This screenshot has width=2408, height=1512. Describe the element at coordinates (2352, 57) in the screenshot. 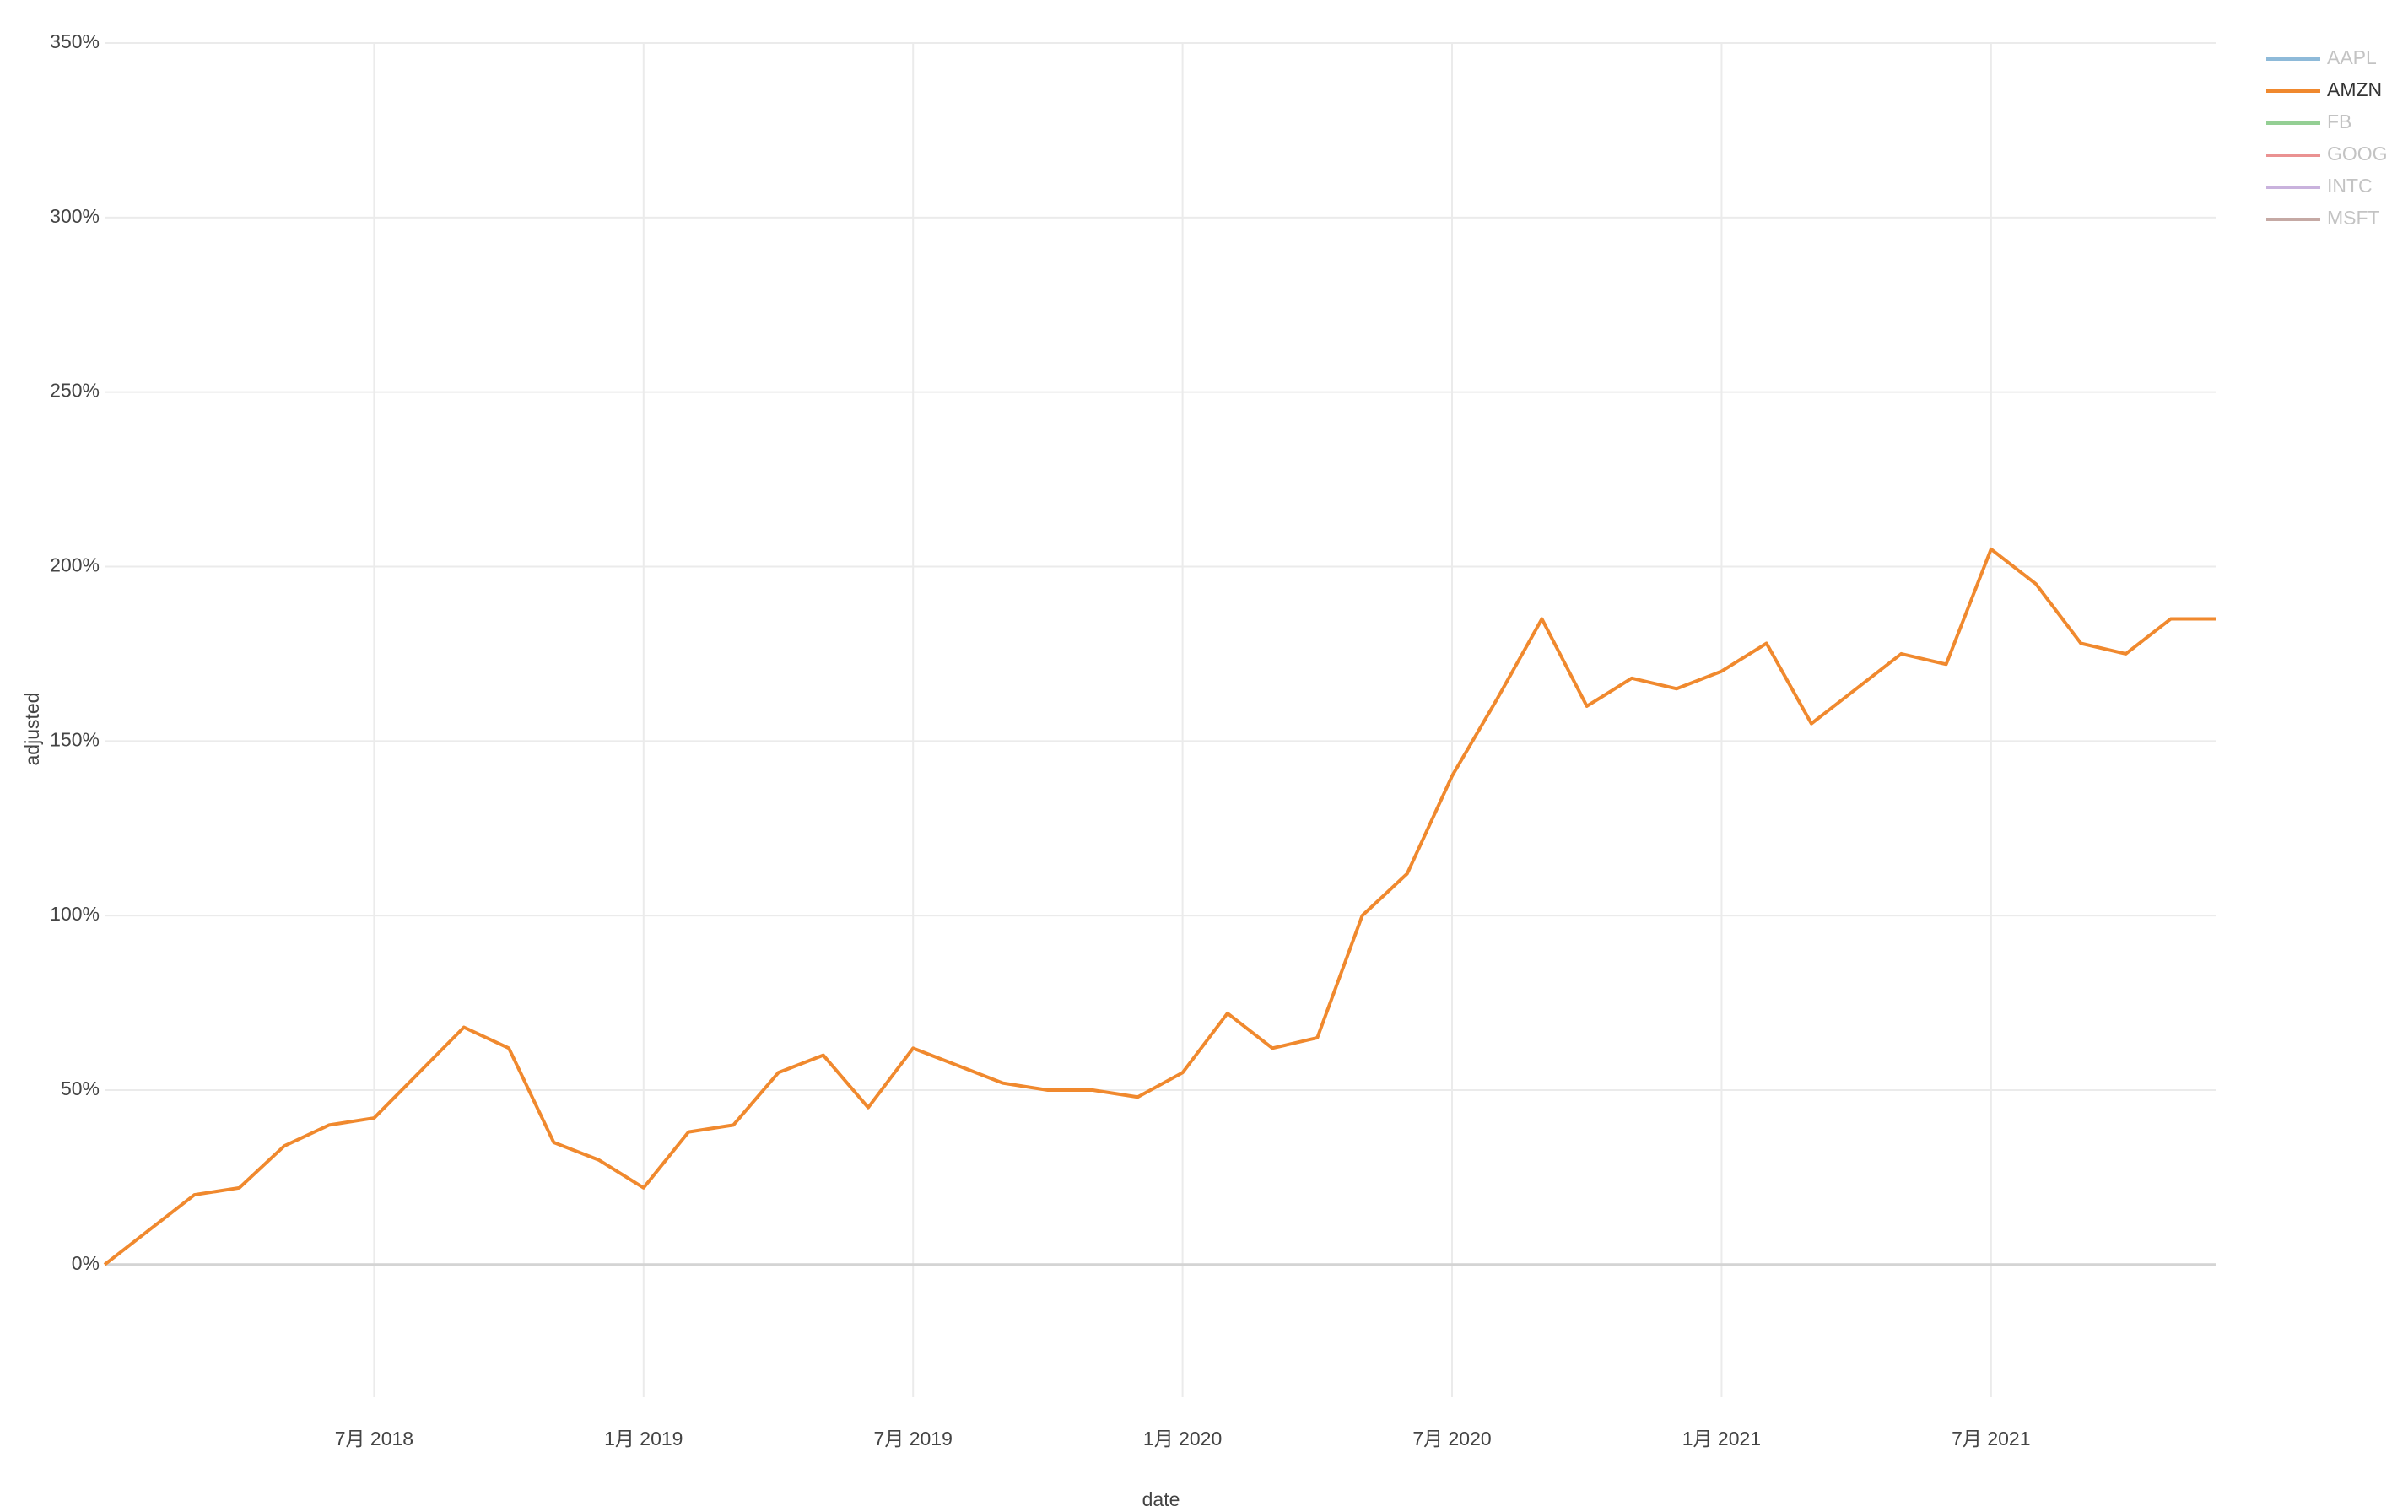

I see `legend-label: AAPL` at that location.